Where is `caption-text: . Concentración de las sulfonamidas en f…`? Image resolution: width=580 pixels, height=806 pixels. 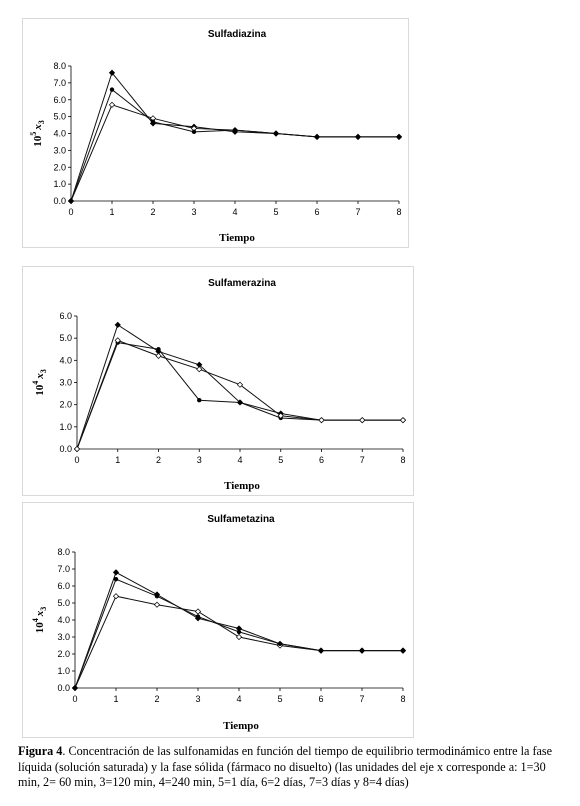 caption-text: . Concentración de las sulfonamidas en f… is located at coordinates (285, 766).